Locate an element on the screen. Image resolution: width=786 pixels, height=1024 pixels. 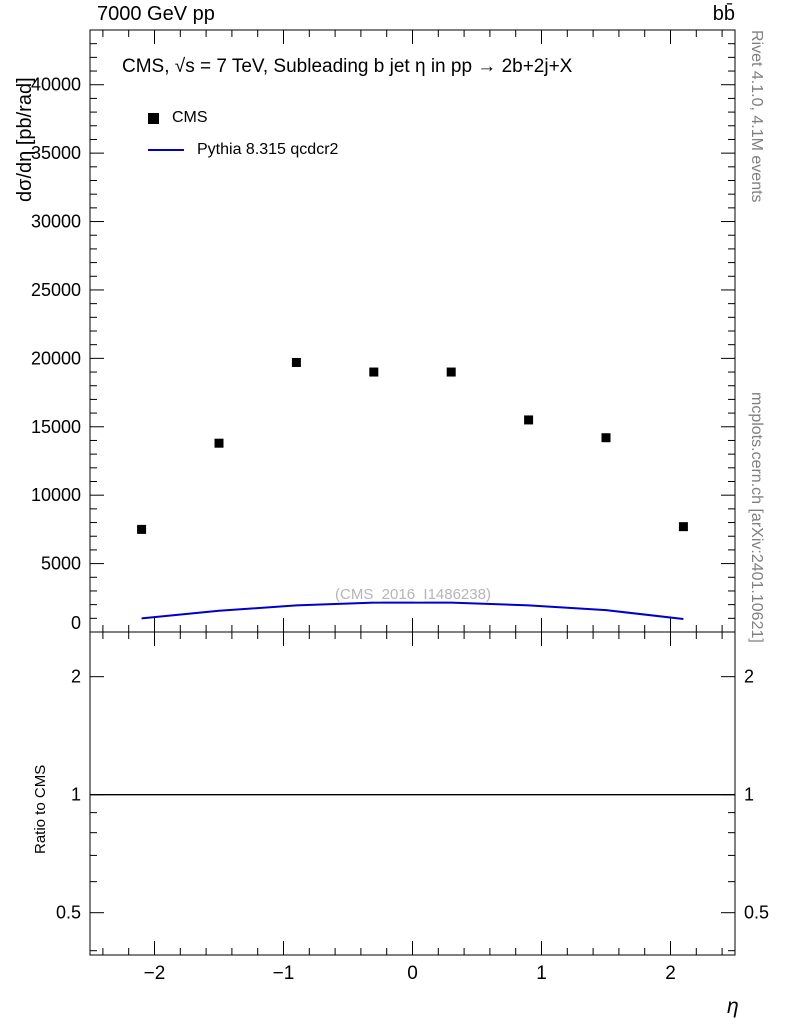
svg-text: −2 is located at coordinates (155, 973).